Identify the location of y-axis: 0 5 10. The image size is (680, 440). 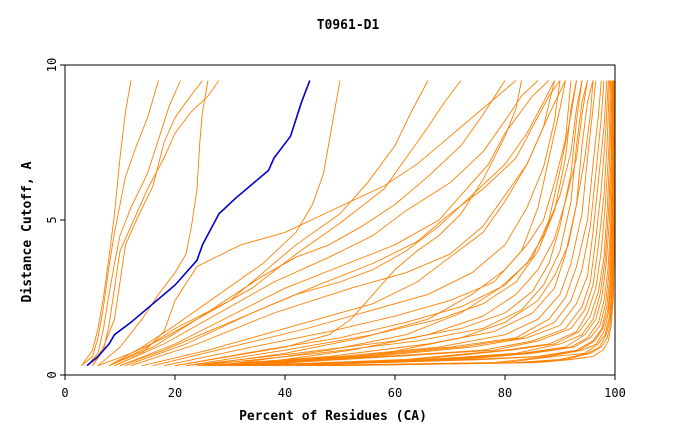
(55, 218).